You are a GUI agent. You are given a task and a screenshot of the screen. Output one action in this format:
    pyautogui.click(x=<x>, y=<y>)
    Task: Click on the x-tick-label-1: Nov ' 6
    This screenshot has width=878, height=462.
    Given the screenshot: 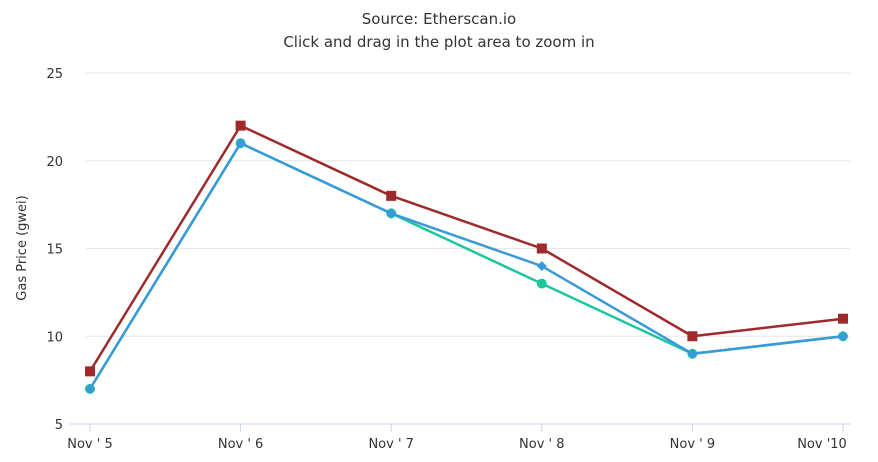 What is the action you would take?
    pyautogui.click(x=240, y=444)
    